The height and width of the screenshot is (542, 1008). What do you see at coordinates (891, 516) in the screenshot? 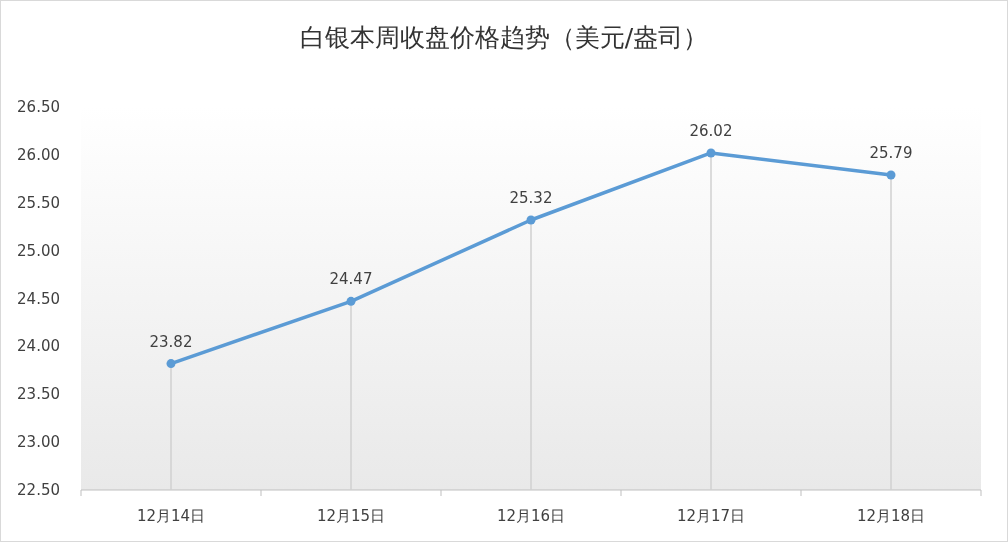
I see `x-tick-label: 12月18日` at bounding box center [891, 516].